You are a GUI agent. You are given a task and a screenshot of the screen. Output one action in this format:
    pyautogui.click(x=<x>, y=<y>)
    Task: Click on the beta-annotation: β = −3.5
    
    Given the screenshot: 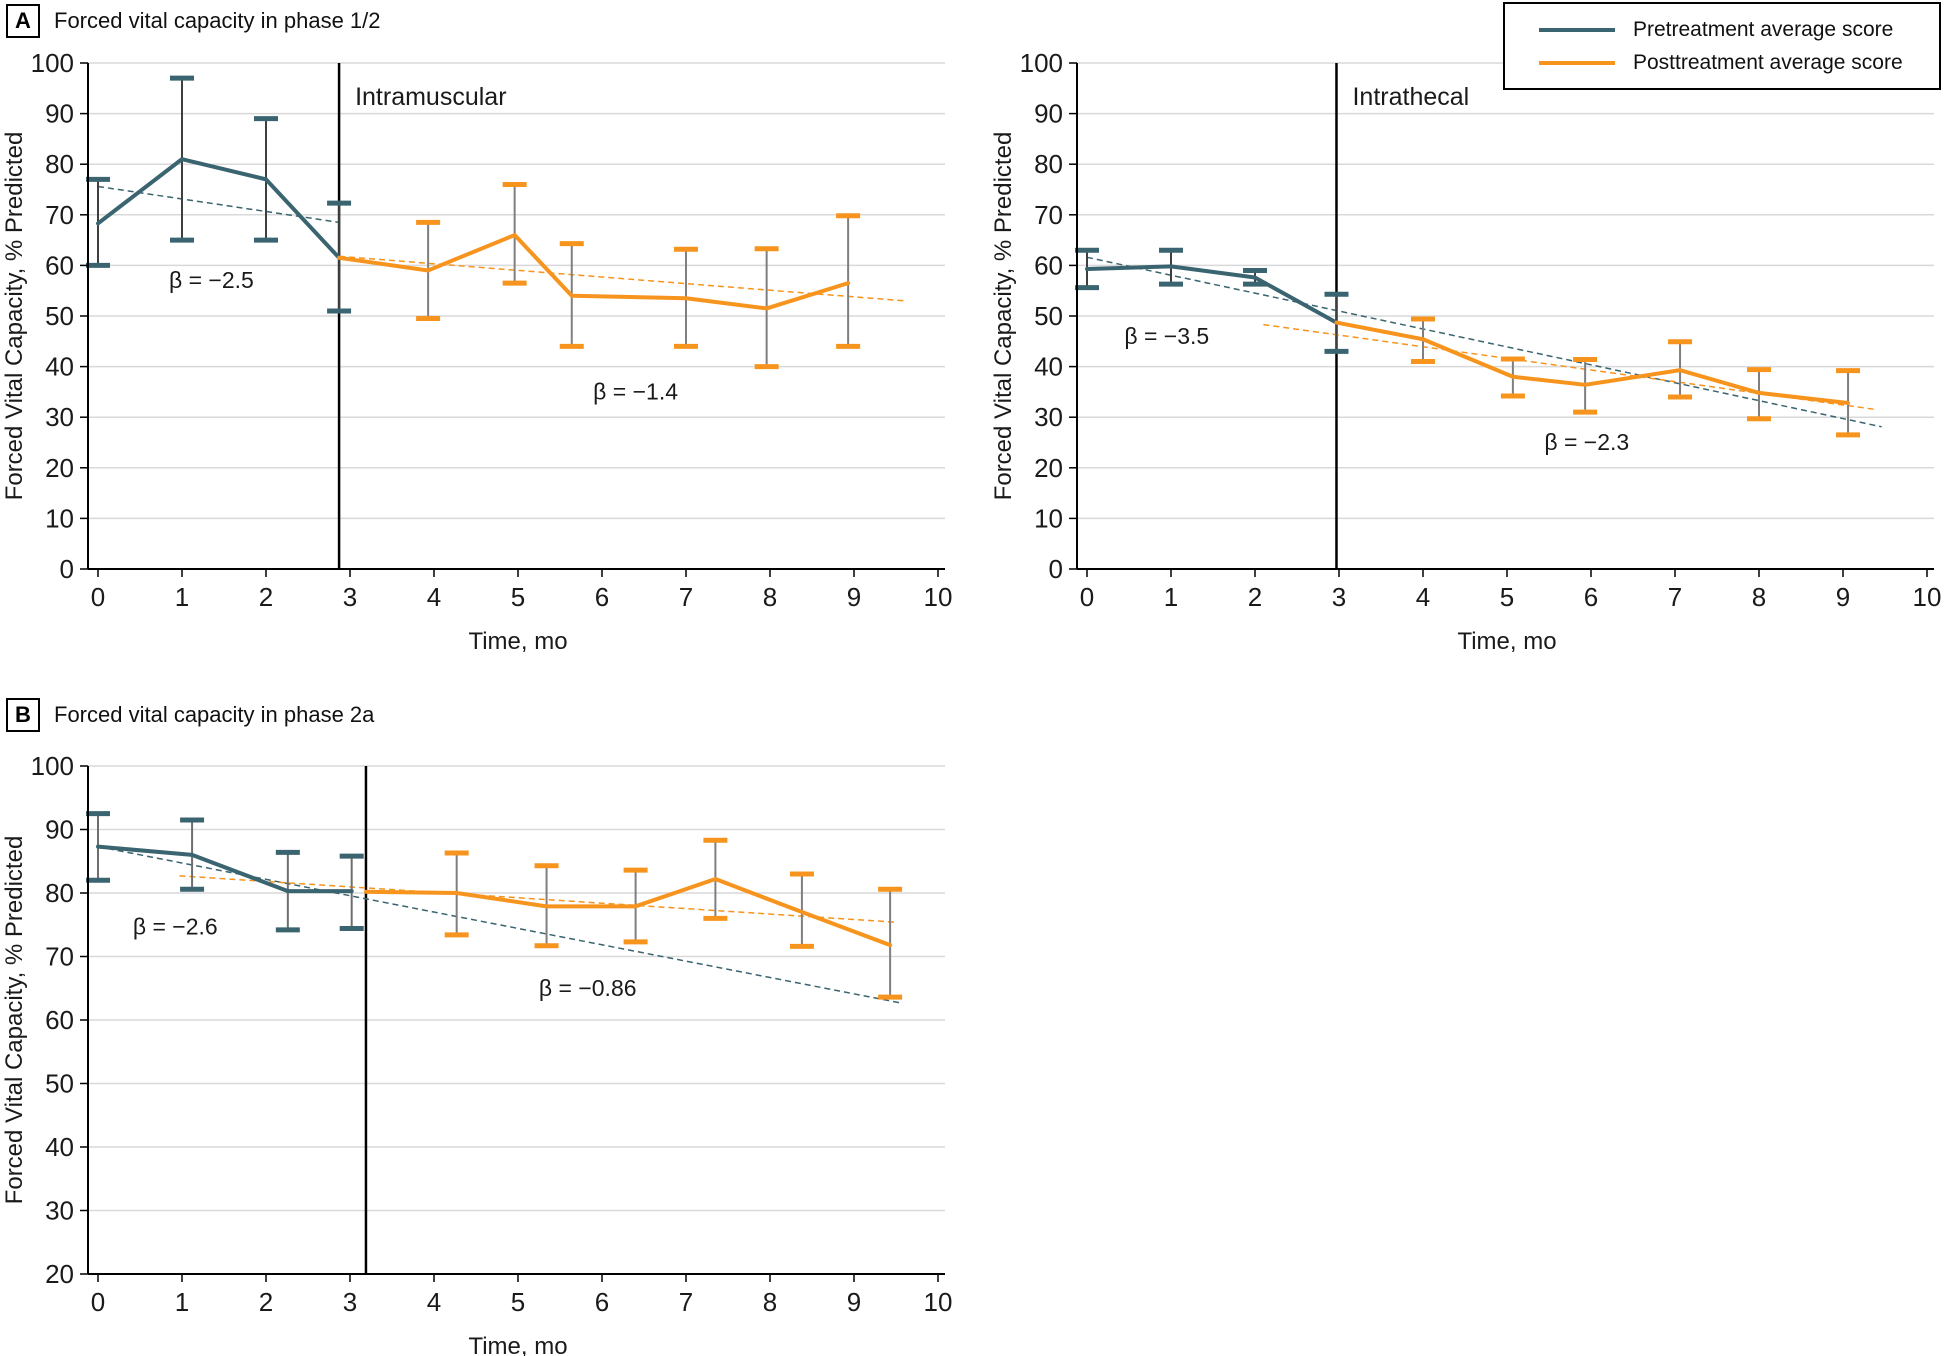 What is the action you would take?
    pyautogui.click(x=1166, y=336)
    